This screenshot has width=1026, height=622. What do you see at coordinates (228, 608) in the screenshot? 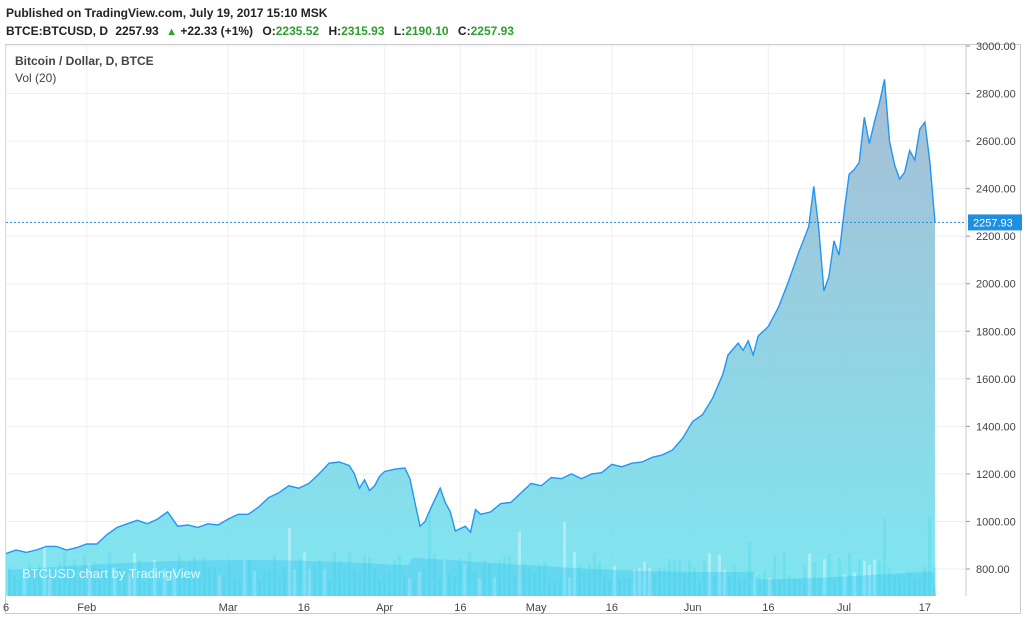
I see `x-tick-label: Mar` at bounding box center [228, 608].